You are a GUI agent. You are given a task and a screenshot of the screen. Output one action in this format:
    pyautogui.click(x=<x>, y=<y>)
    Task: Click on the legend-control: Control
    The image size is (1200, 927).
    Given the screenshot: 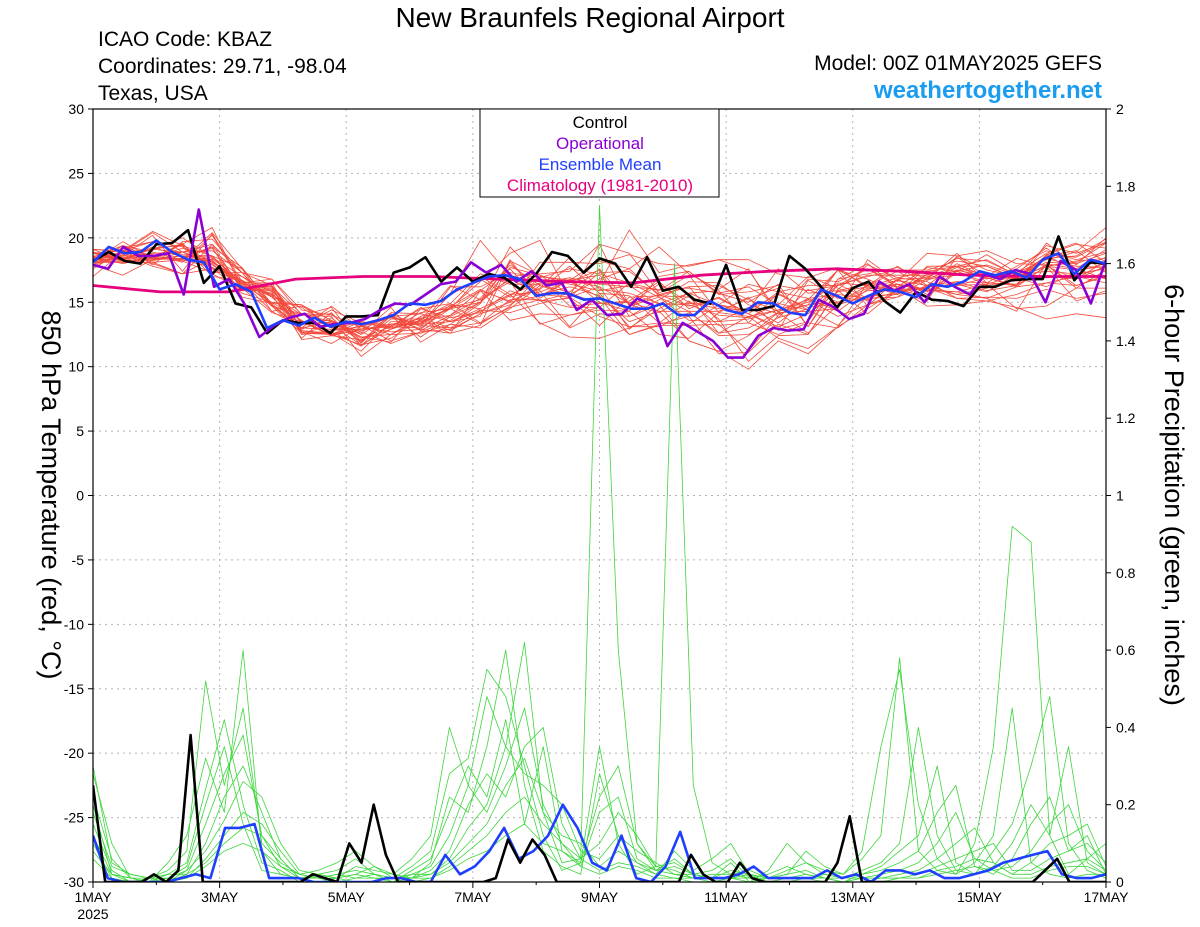 What is the action you would take?
    pyautogui.click(x=600, y=122)
    